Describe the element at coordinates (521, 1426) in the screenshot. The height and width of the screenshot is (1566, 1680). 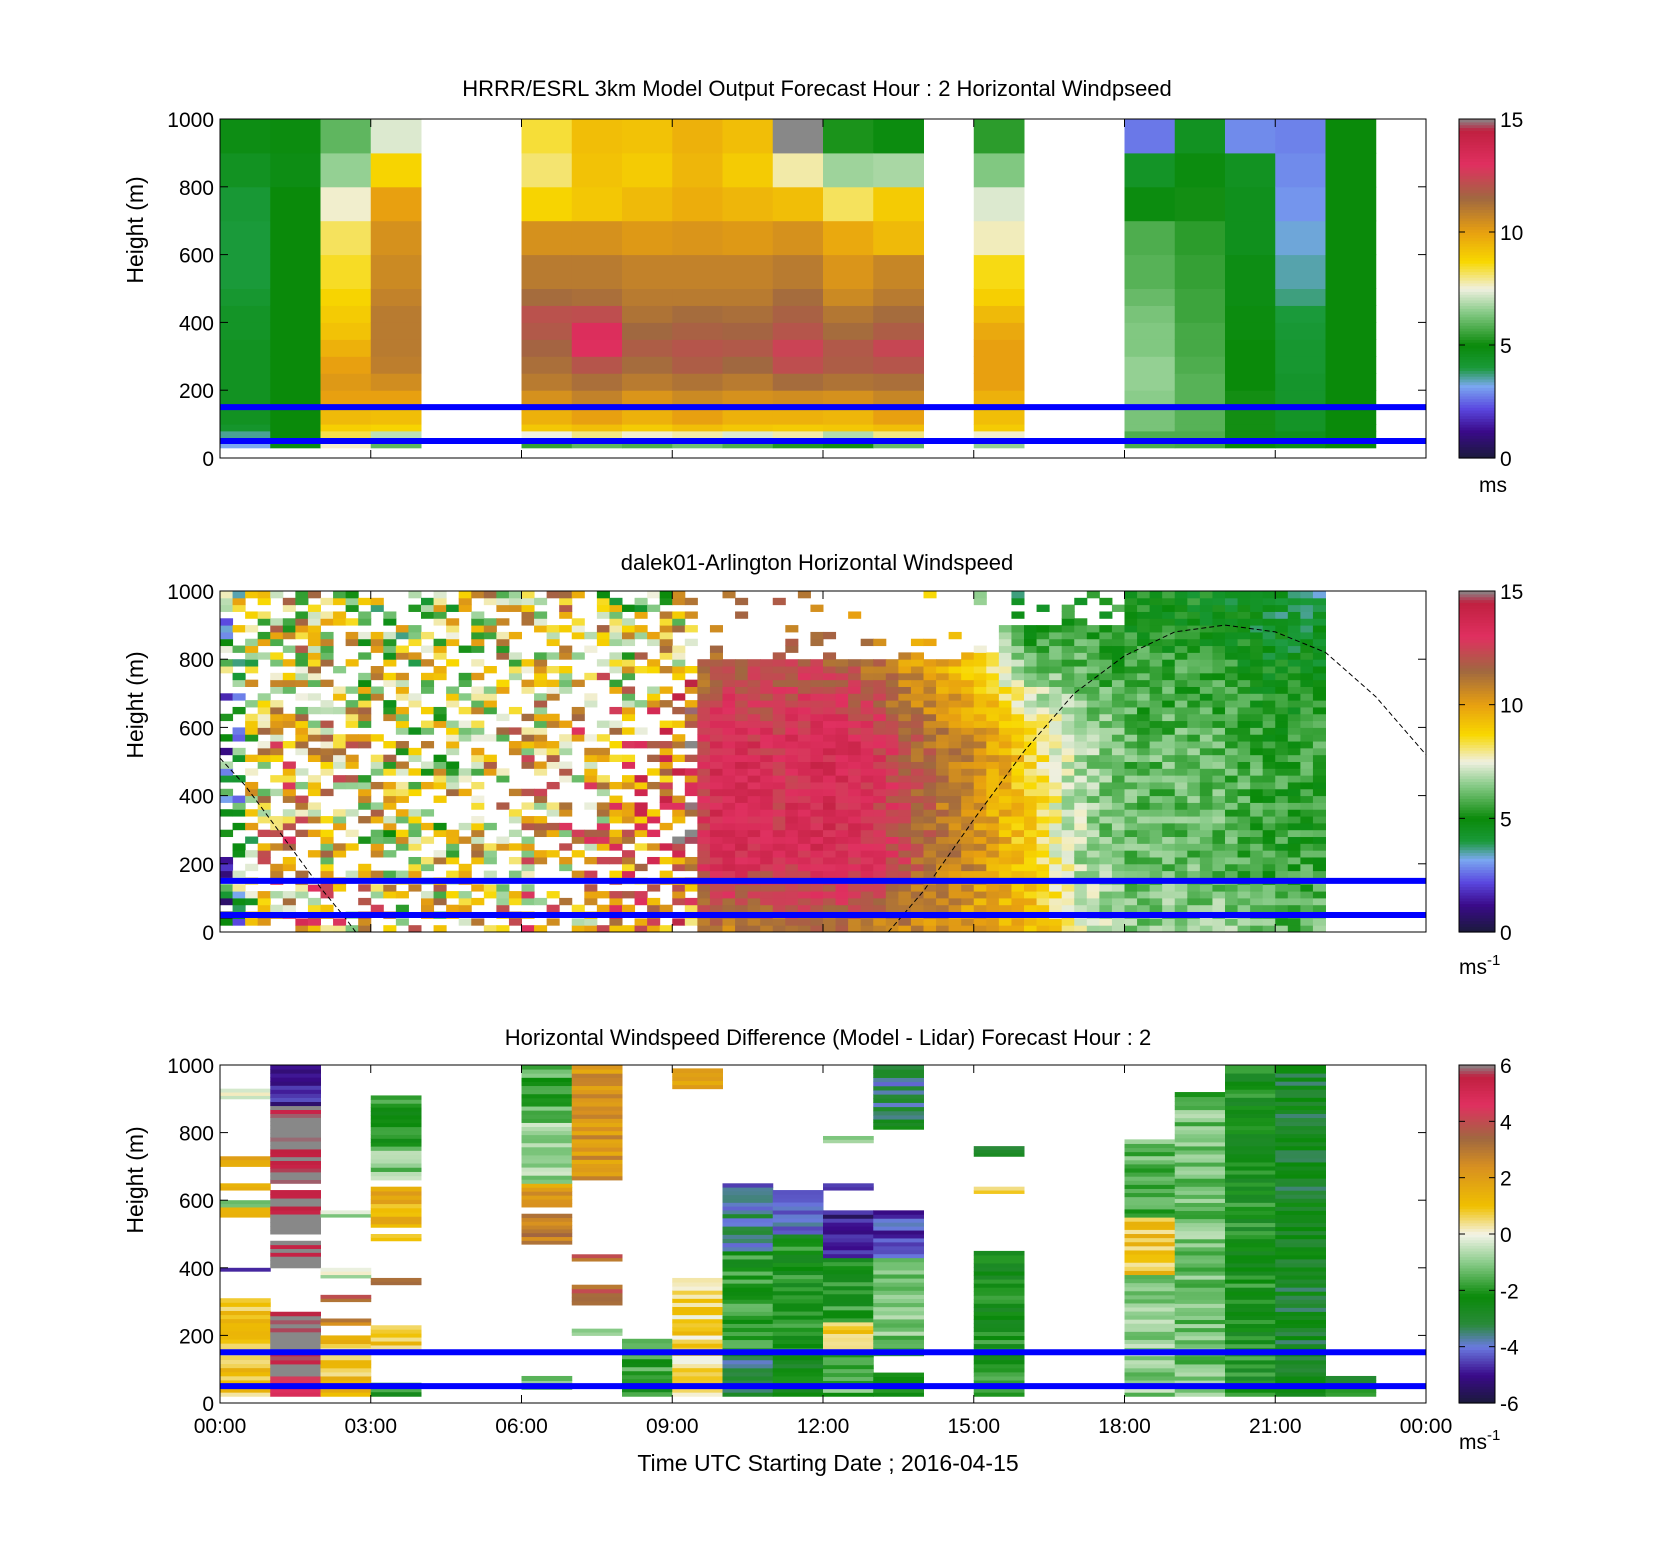
I see `difference-x-tick-label: 06:00` at that location.